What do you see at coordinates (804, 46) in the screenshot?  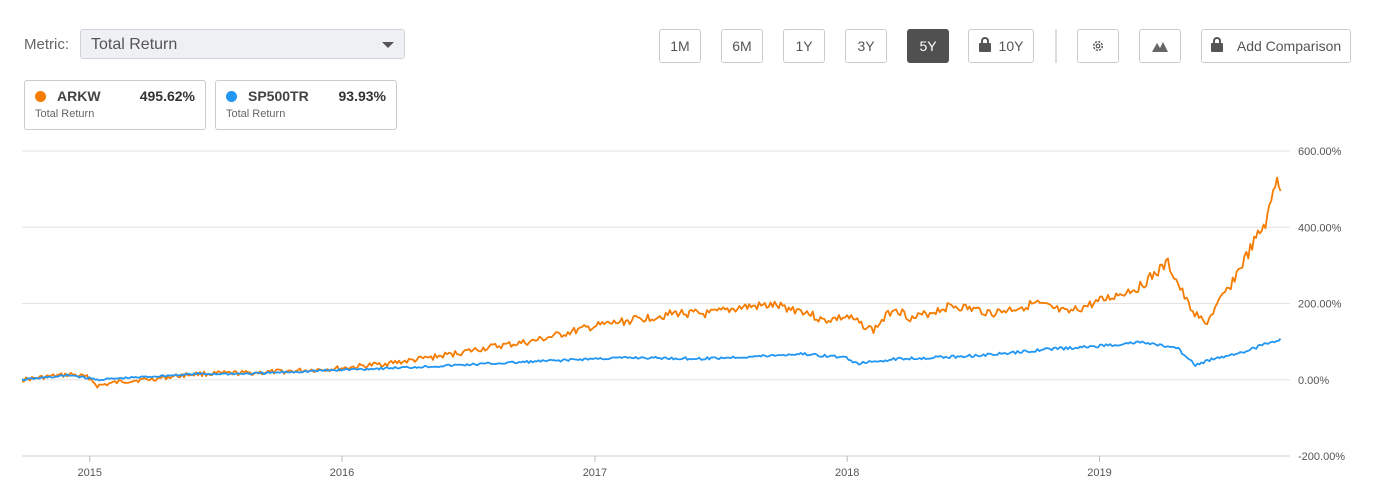 I see `range-button-1y: 1Y` at bounding box center [804, 46].